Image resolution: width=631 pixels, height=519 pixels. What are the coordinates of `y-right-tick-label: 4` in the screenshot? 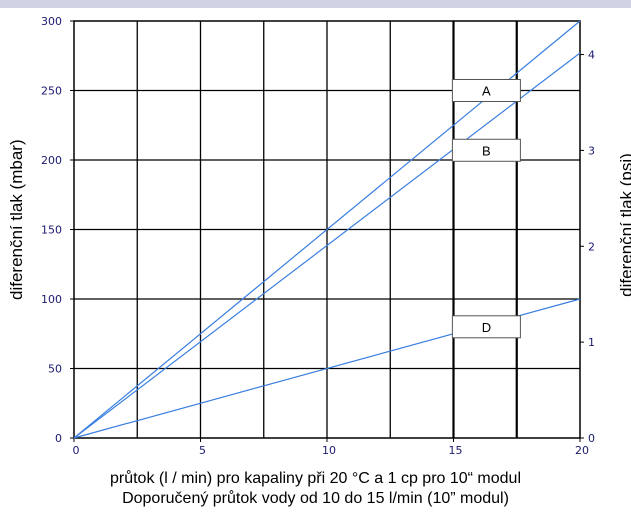 It's located at (591, 55).